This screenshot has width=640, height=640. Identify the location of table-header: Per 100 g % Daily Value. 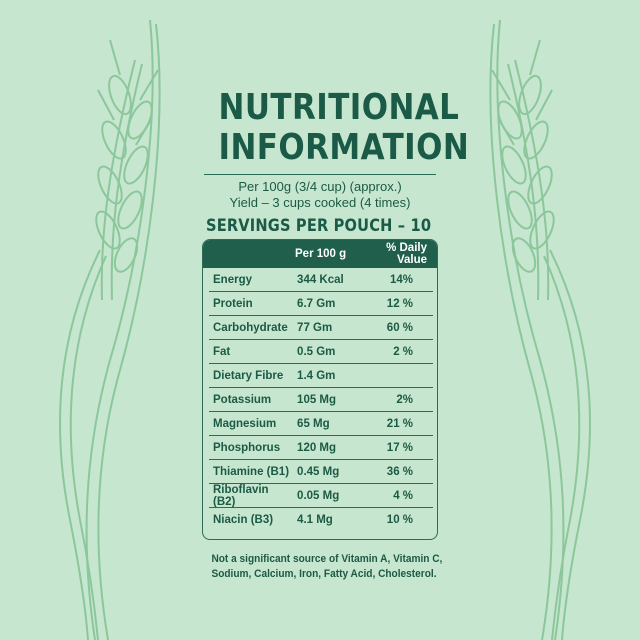
(320, 254).